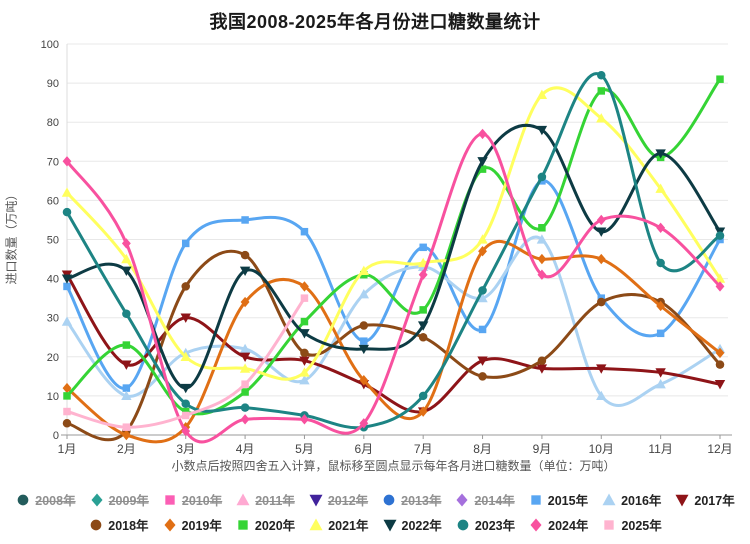 Image resolution: width=750 pixels, height=544 pixels. I want to click on data-point-2021年-4月, so click(245, 368).